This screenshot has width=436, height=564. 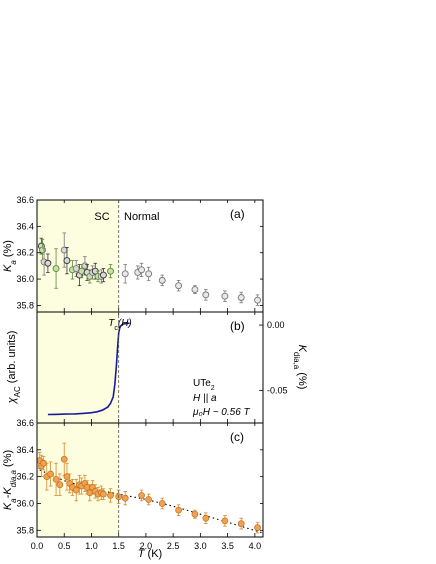 What do you see at coordinates (276, 325) in the screenshot?
I see `right-y-tick-label: 0.00` at bounding box center [276, 325].